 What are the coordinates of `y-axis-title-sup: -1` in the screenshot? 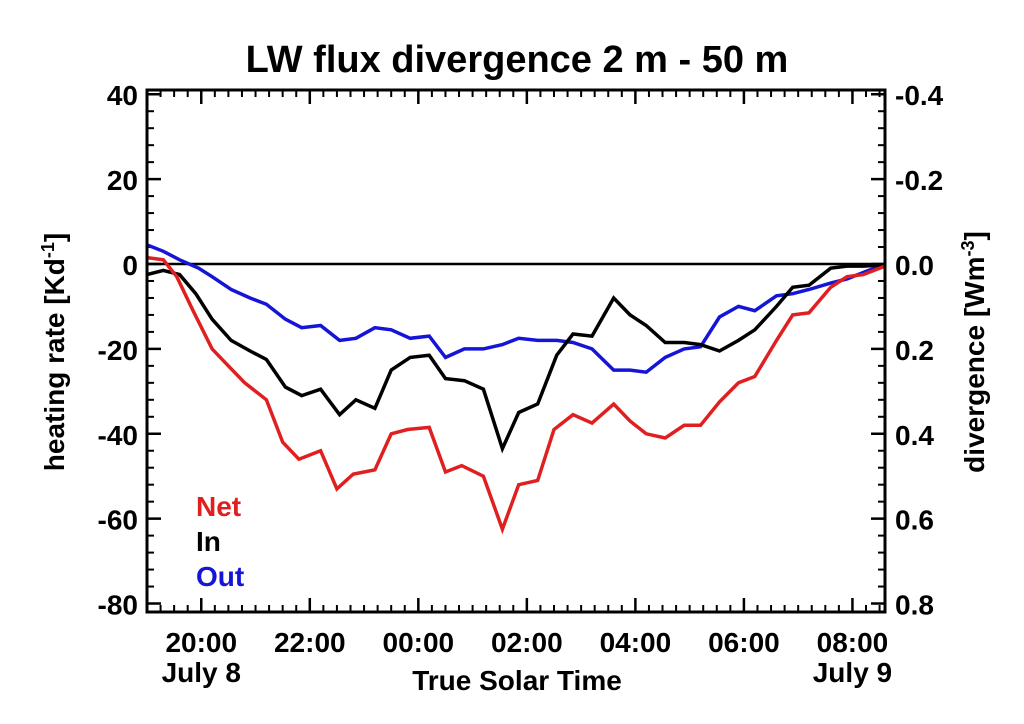 It's located at (48, 250).